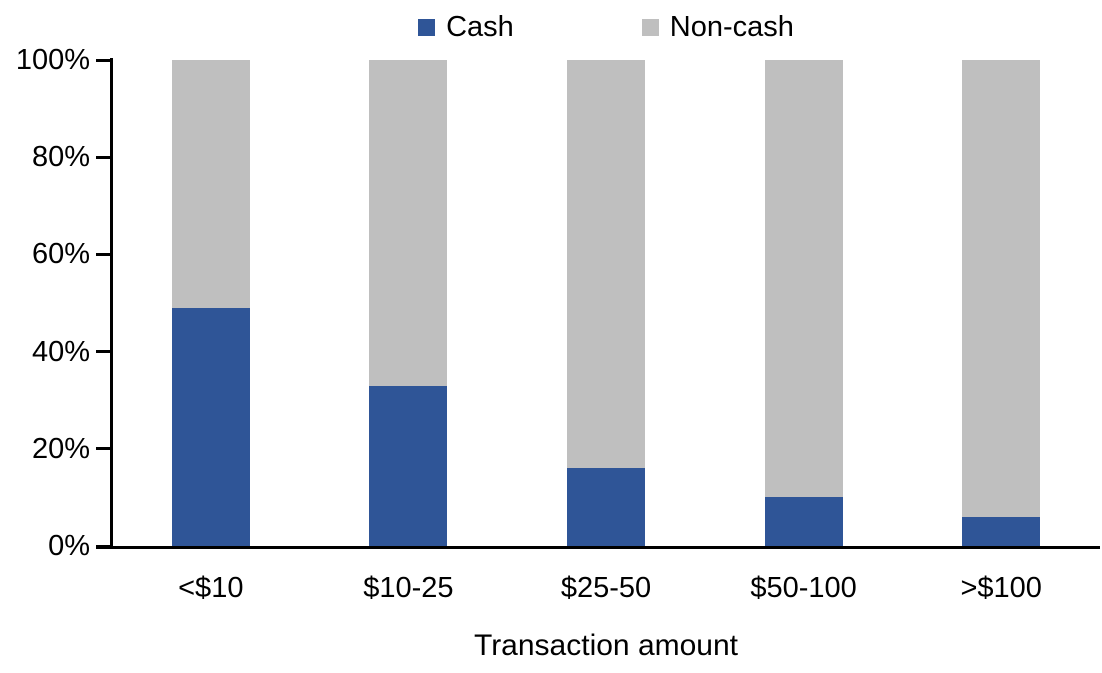  What do you see at coordinates (803, 588) in the screenshot?
I see `x-category-label: $50-100` at bounding box center [803, 588].